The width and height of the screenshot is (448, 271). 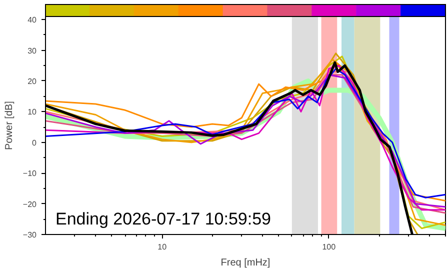 What do you see at coordinates (245, 263) in the screenshot?
I see `x-axis-title: Freq [mHz]` at bounding box center [245, 263].